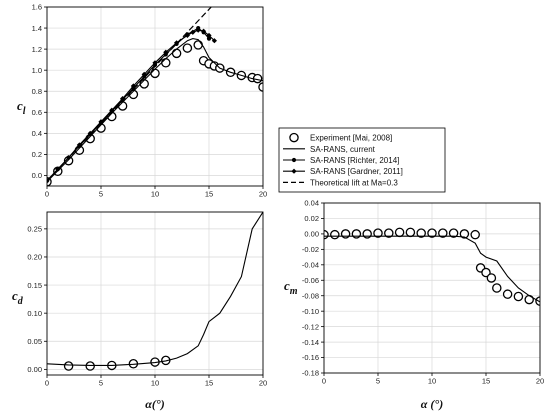  What do you see at coordinates (209, 194) in the screenshot?
I see `cl-xtick-label-3: 15` at bounding box center [209, 194].